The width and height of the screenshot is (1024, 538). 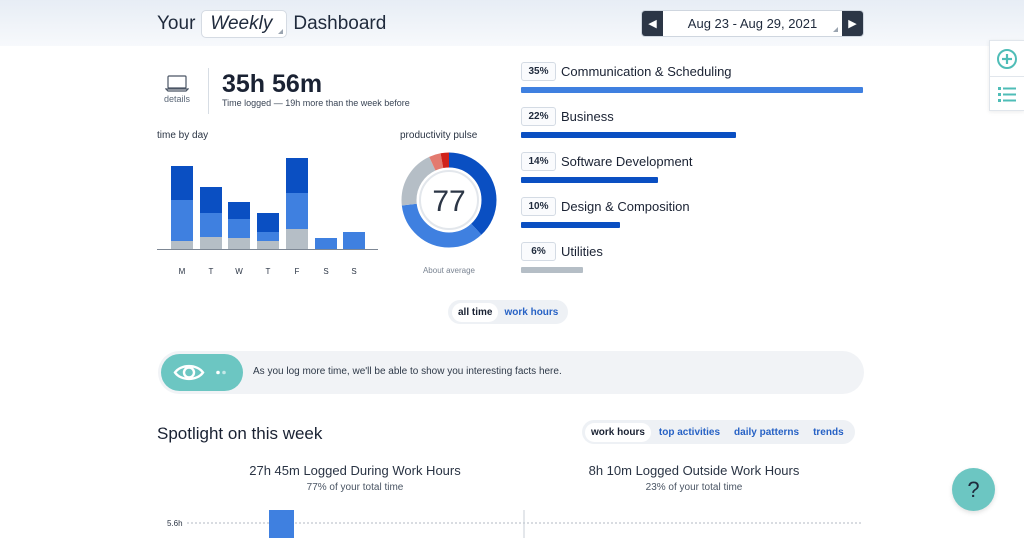 What do you see at coordinates (694, 470) in the screenshot?
I see `outside-work-hours-total: 8h 10m Logged Outside Work Hours` at bounding box center [694, 470].